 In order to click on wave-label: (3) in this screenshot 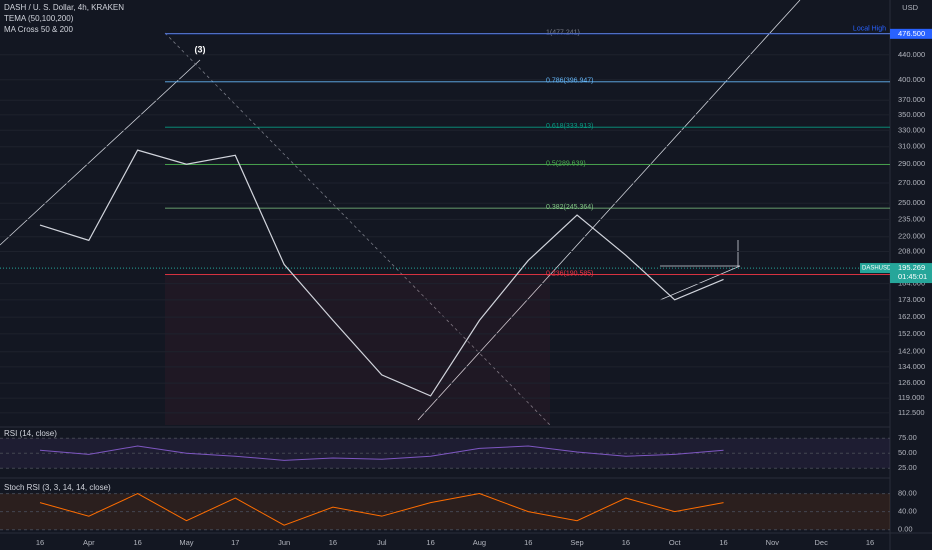, I will do `click(200, 49)`.